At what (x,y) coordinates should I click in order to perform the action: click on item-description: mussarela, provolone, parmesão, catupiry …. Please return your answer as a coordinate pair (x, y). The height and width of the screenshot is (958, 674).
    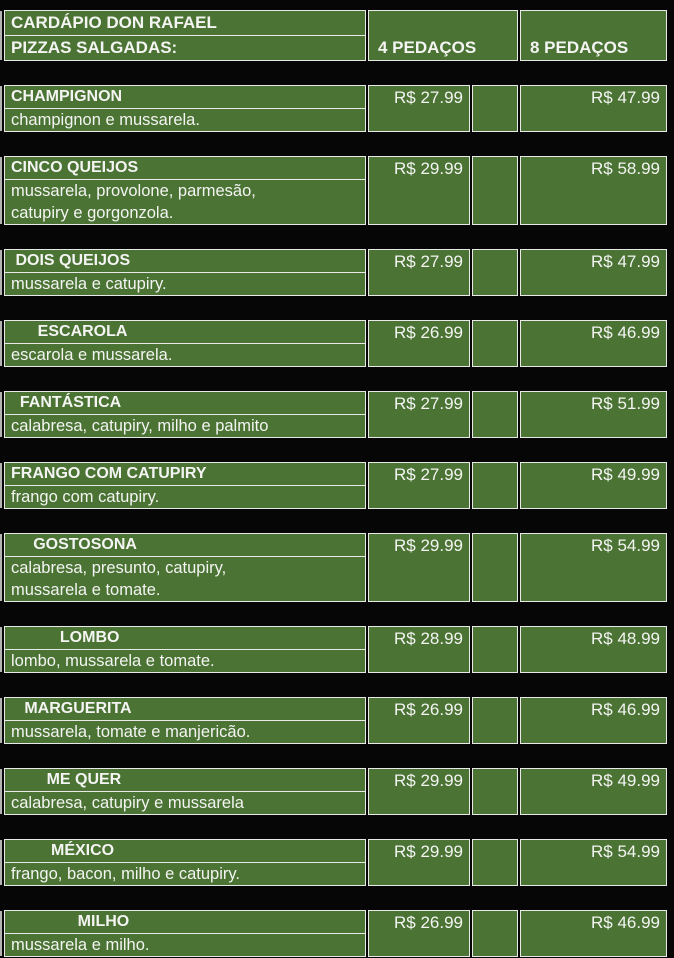
    Looking at the image, I should click on (185, 202).